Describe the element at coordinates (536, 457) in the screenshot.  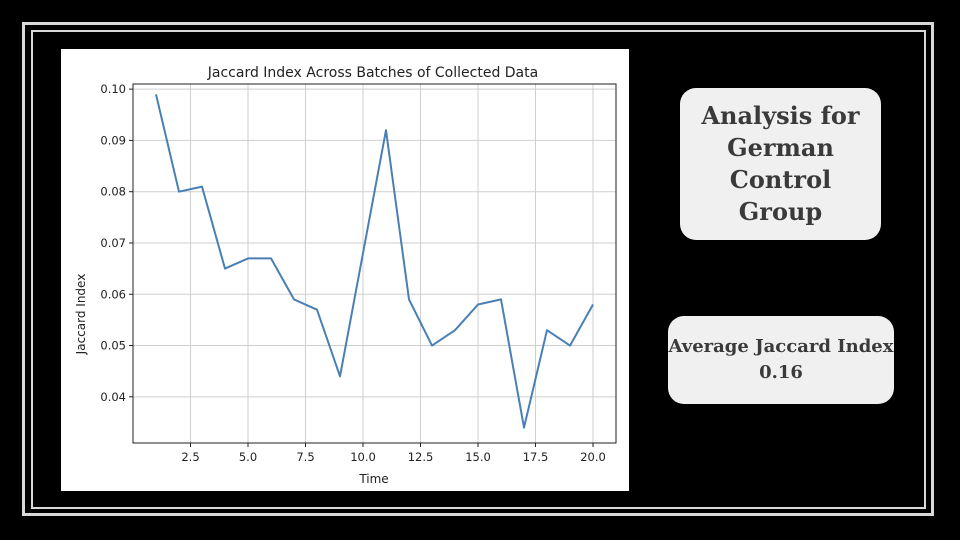
I see `x-tick-label: 17.5` at that location.